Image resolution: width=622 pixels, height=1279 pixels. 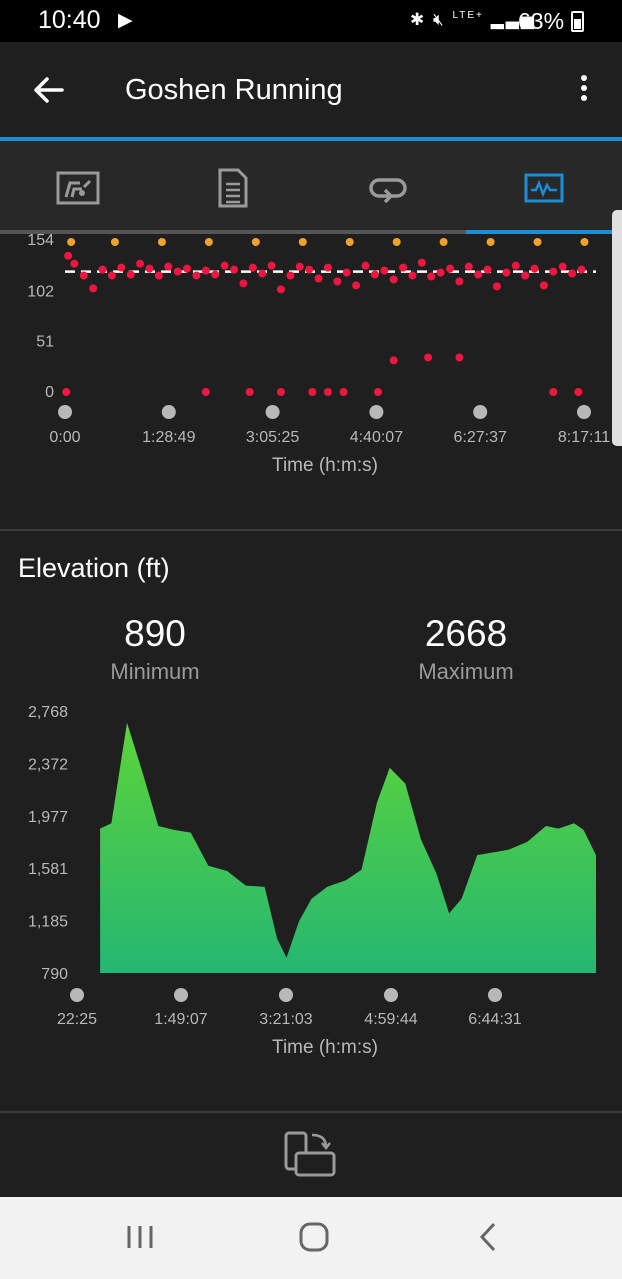 What do you see at coordinates (468, 15) in the screenshot?
I see `lte-icon: LTE+` at bounding box center [468, 15].